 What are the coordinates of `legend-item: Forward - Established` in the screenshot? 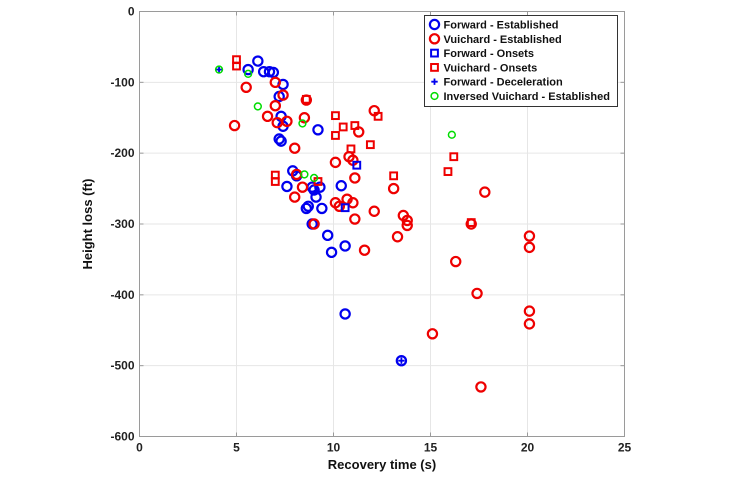 It's located at (493, 25).